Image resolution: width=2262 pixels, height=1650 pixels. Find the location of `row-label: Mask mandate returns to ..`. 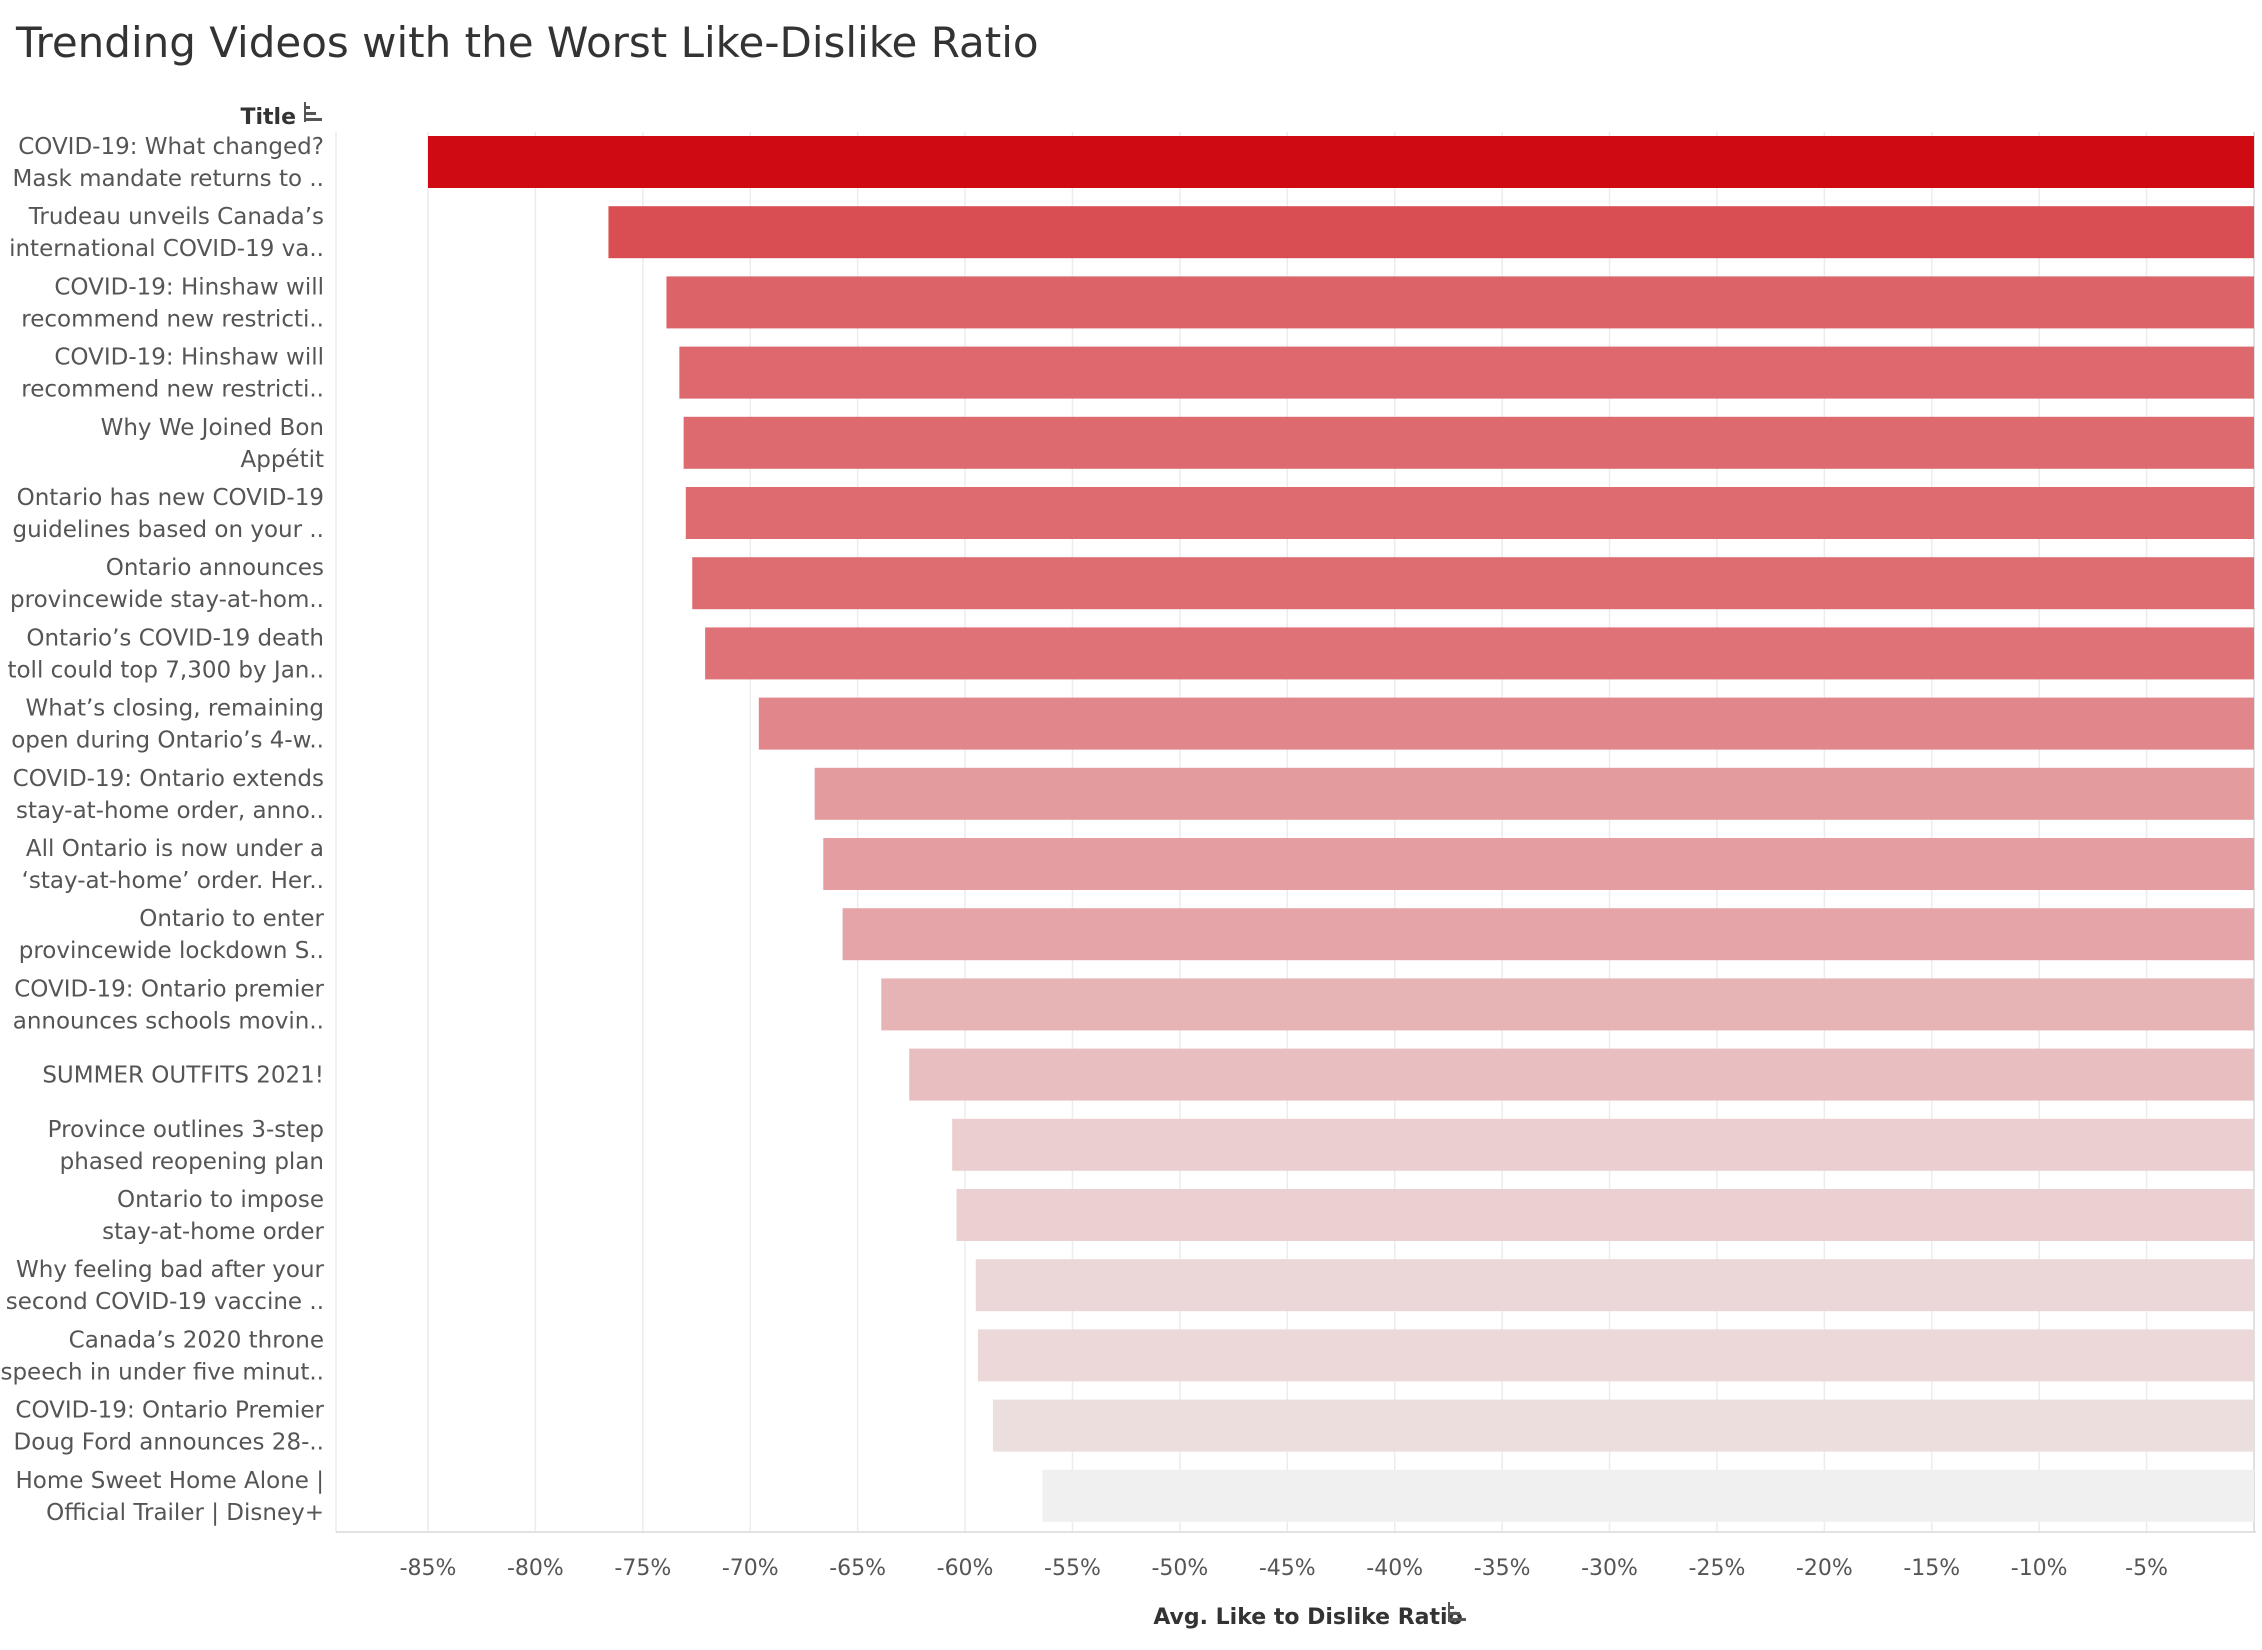

row-label: Mask mandate returns to .. is located at coordinates (168, 179).